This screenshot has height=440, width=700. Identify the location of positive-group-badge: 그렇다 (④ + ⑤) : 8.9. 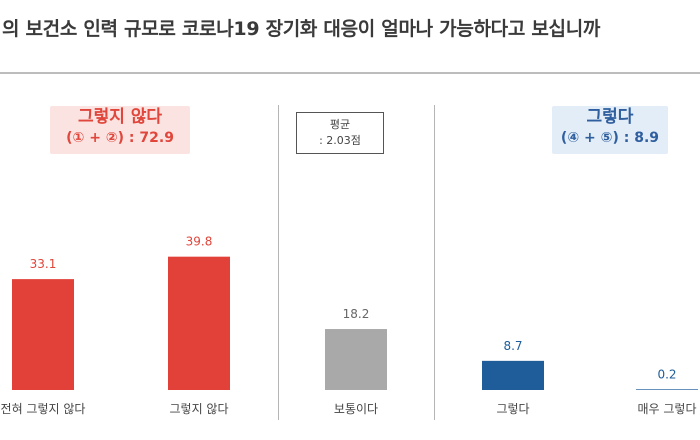
(610, 130).